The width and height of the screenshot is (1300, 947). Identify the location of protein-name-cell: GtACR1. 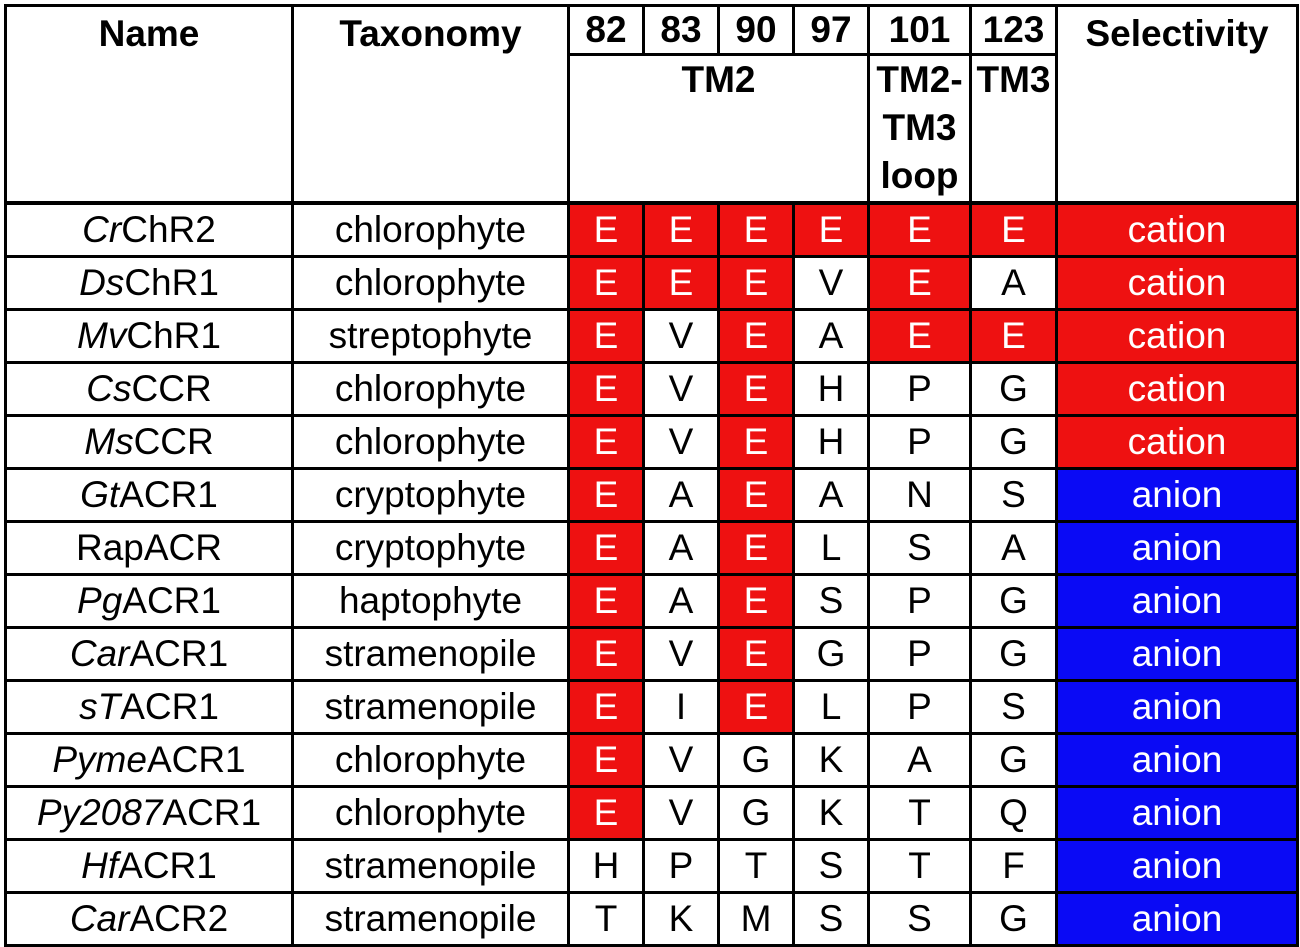
(149, 494).